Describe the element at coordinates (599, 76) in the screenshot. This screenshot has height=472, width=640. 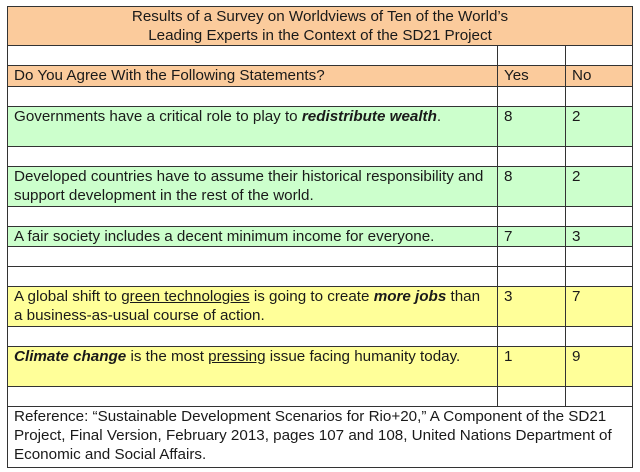
I see `no-column-header: No` at that location.